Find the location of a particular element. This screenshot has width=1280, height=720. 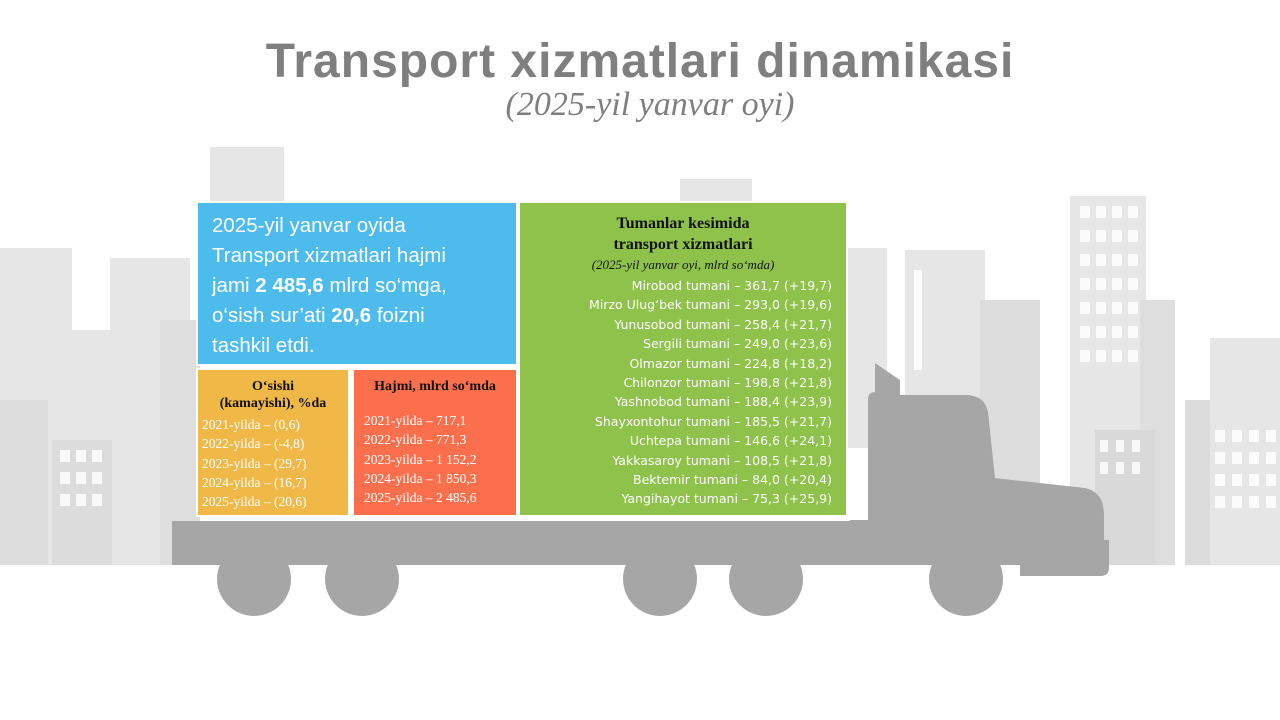

summary-line: jami 2 485,6 mlrd so‘mga, is located at coordinates (357, 286).